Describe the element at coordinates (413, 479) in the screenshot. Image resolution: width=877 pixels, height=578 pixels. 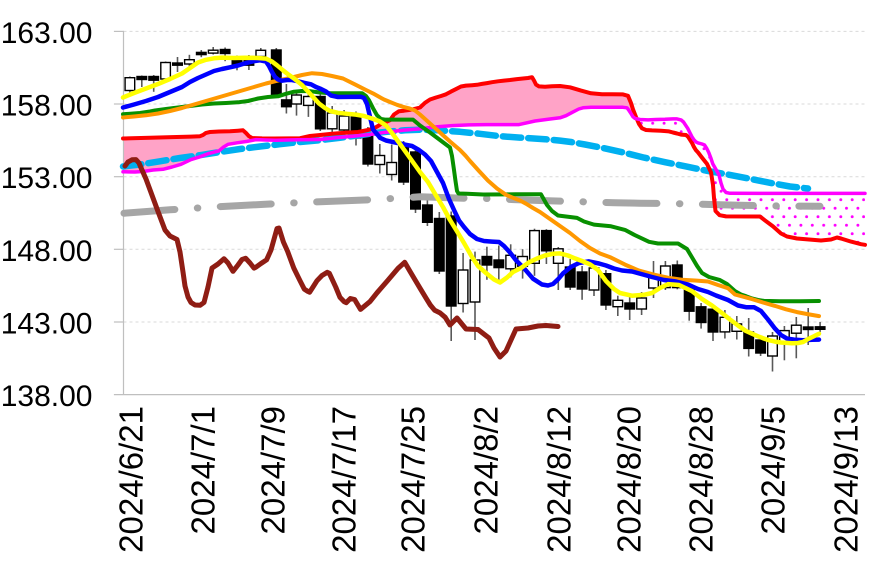
I see `svg-text: 2024/7/25` at that location.